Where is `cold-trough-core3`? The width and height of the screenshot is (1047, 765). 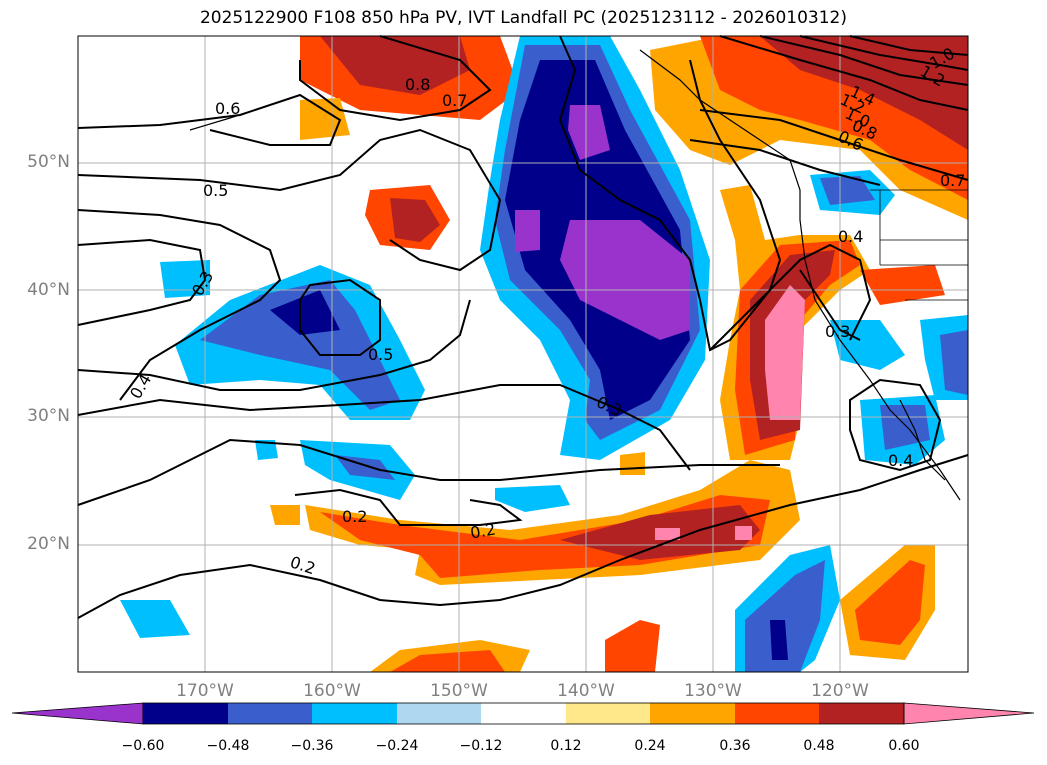 cold-trough-core3 is located at coordinates (527, 231).